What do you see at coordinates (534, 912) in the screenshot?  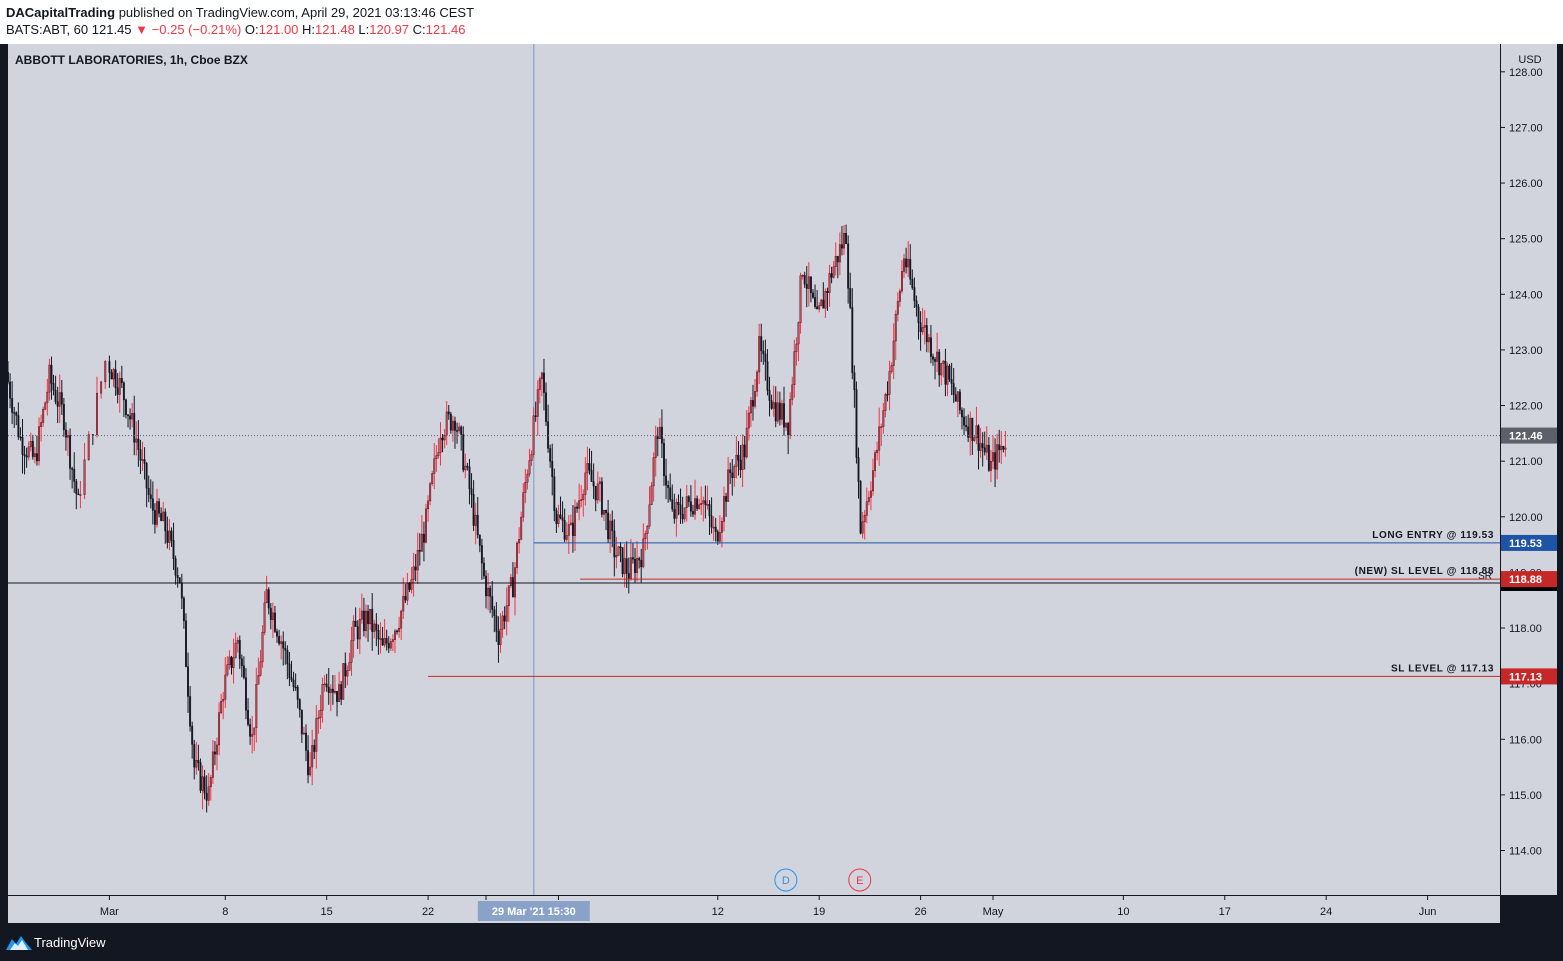 I see `crosshair-time-label: 29 Mar '21 15:30` at bounding box center [534, 912].